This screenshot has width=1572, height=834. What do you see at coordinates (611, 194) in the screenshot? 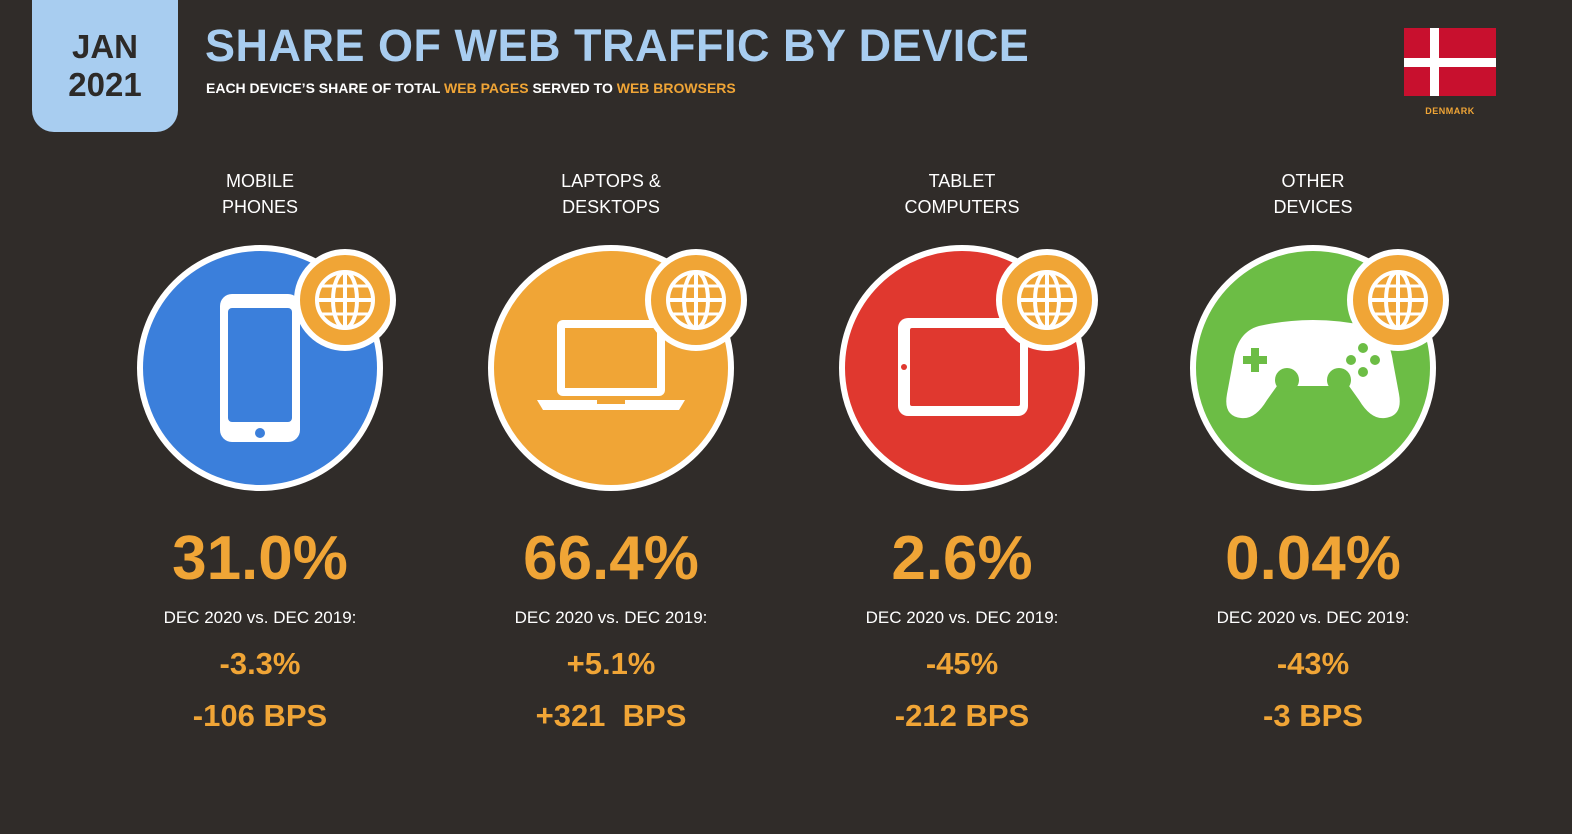
I see `device-label: LAPTOPS & DESKTOPS` at bounding box center [611, 194].